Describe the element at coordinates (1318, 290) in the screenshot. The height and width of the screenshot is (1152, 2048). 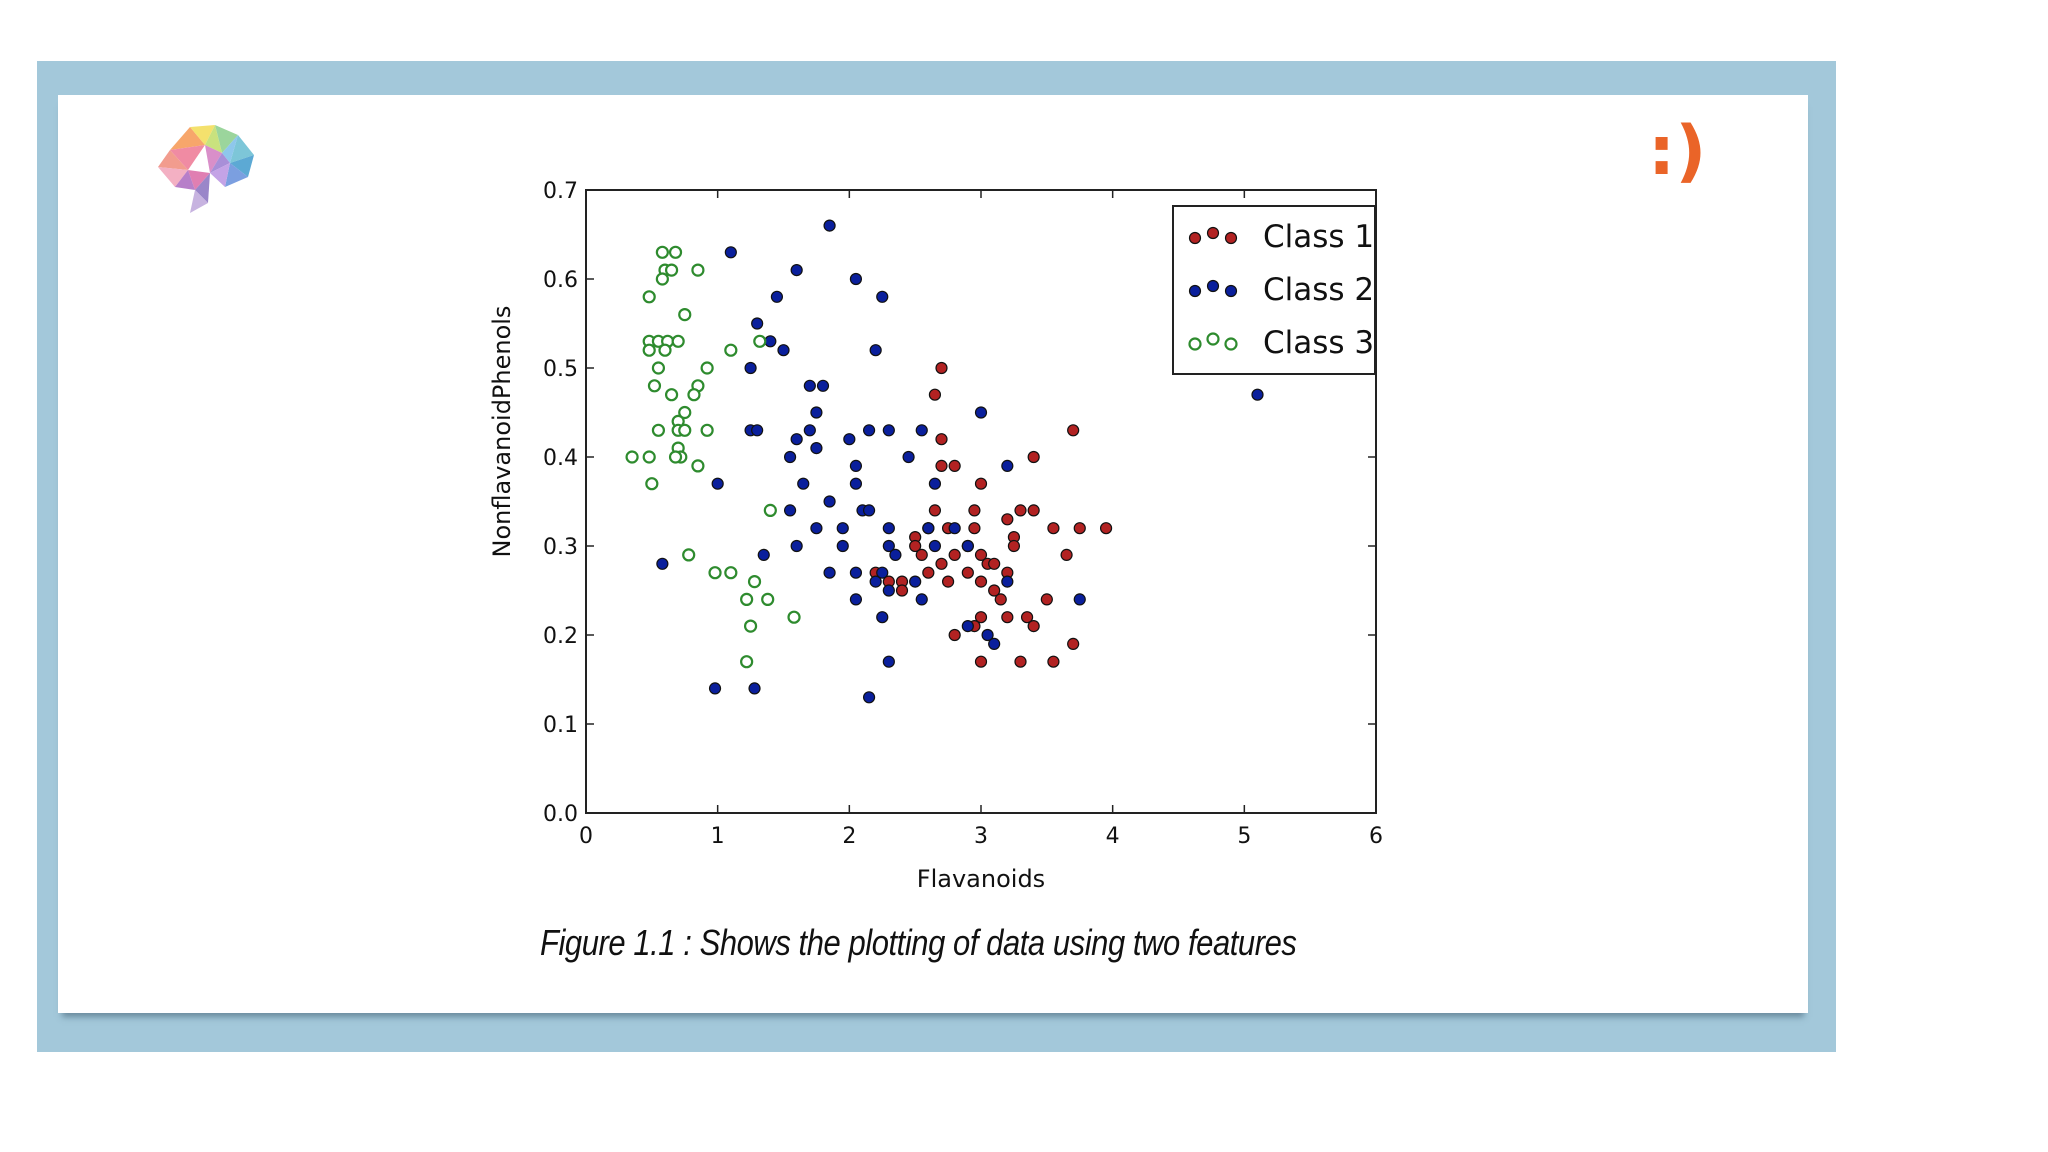
I see `legend-label-2: Class 2` at that location.